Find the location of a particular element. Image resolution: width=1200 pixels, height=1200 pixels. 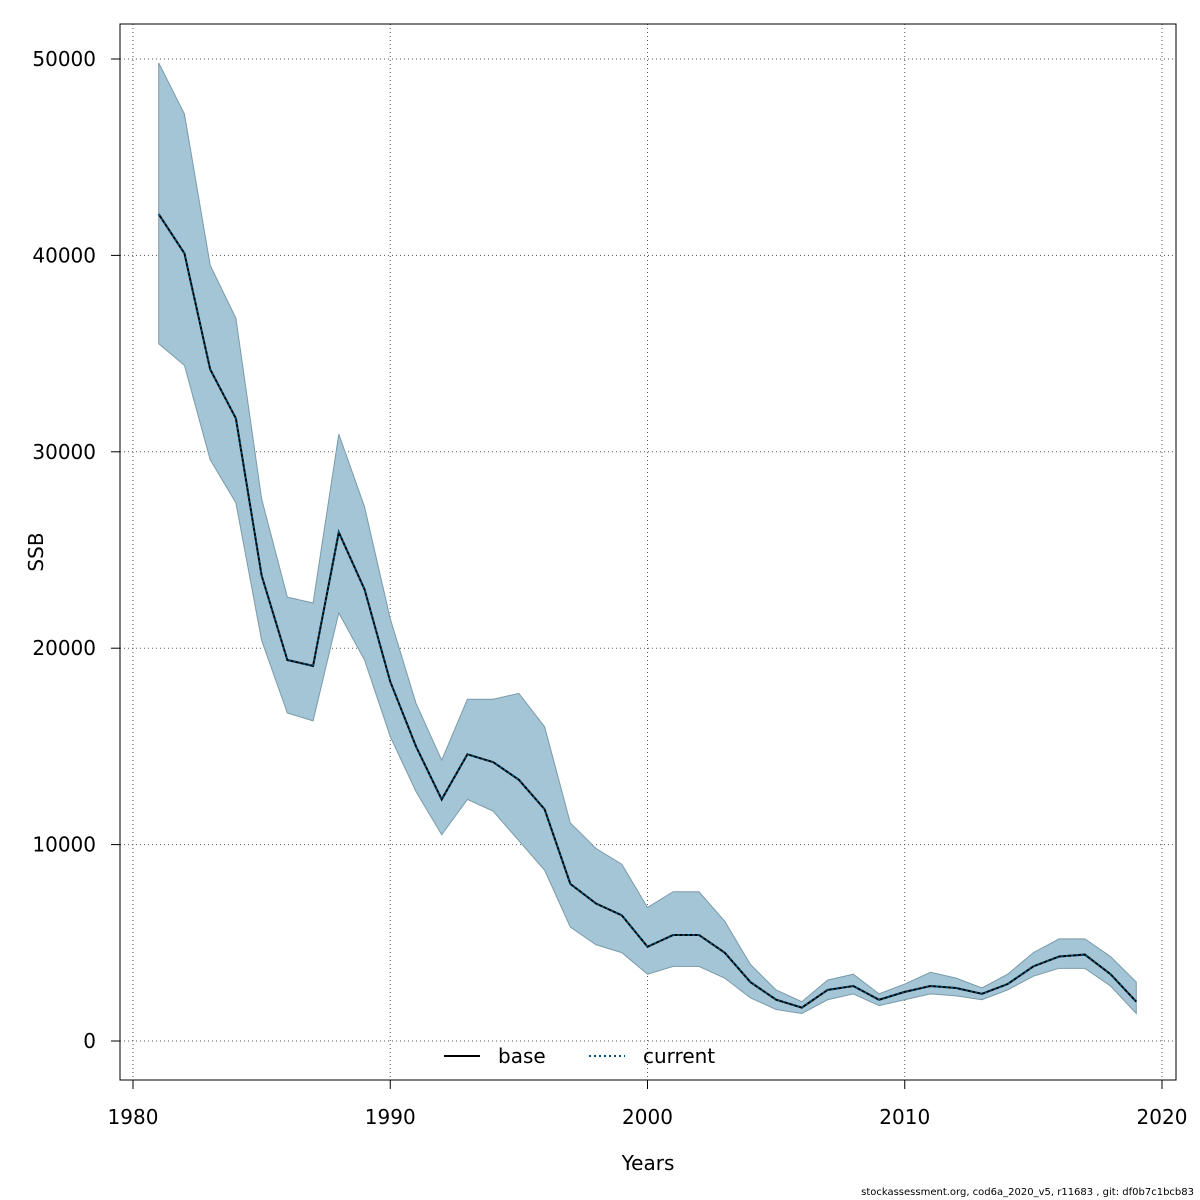

y-axis-title: SSB is located at coordinates (36, 551).